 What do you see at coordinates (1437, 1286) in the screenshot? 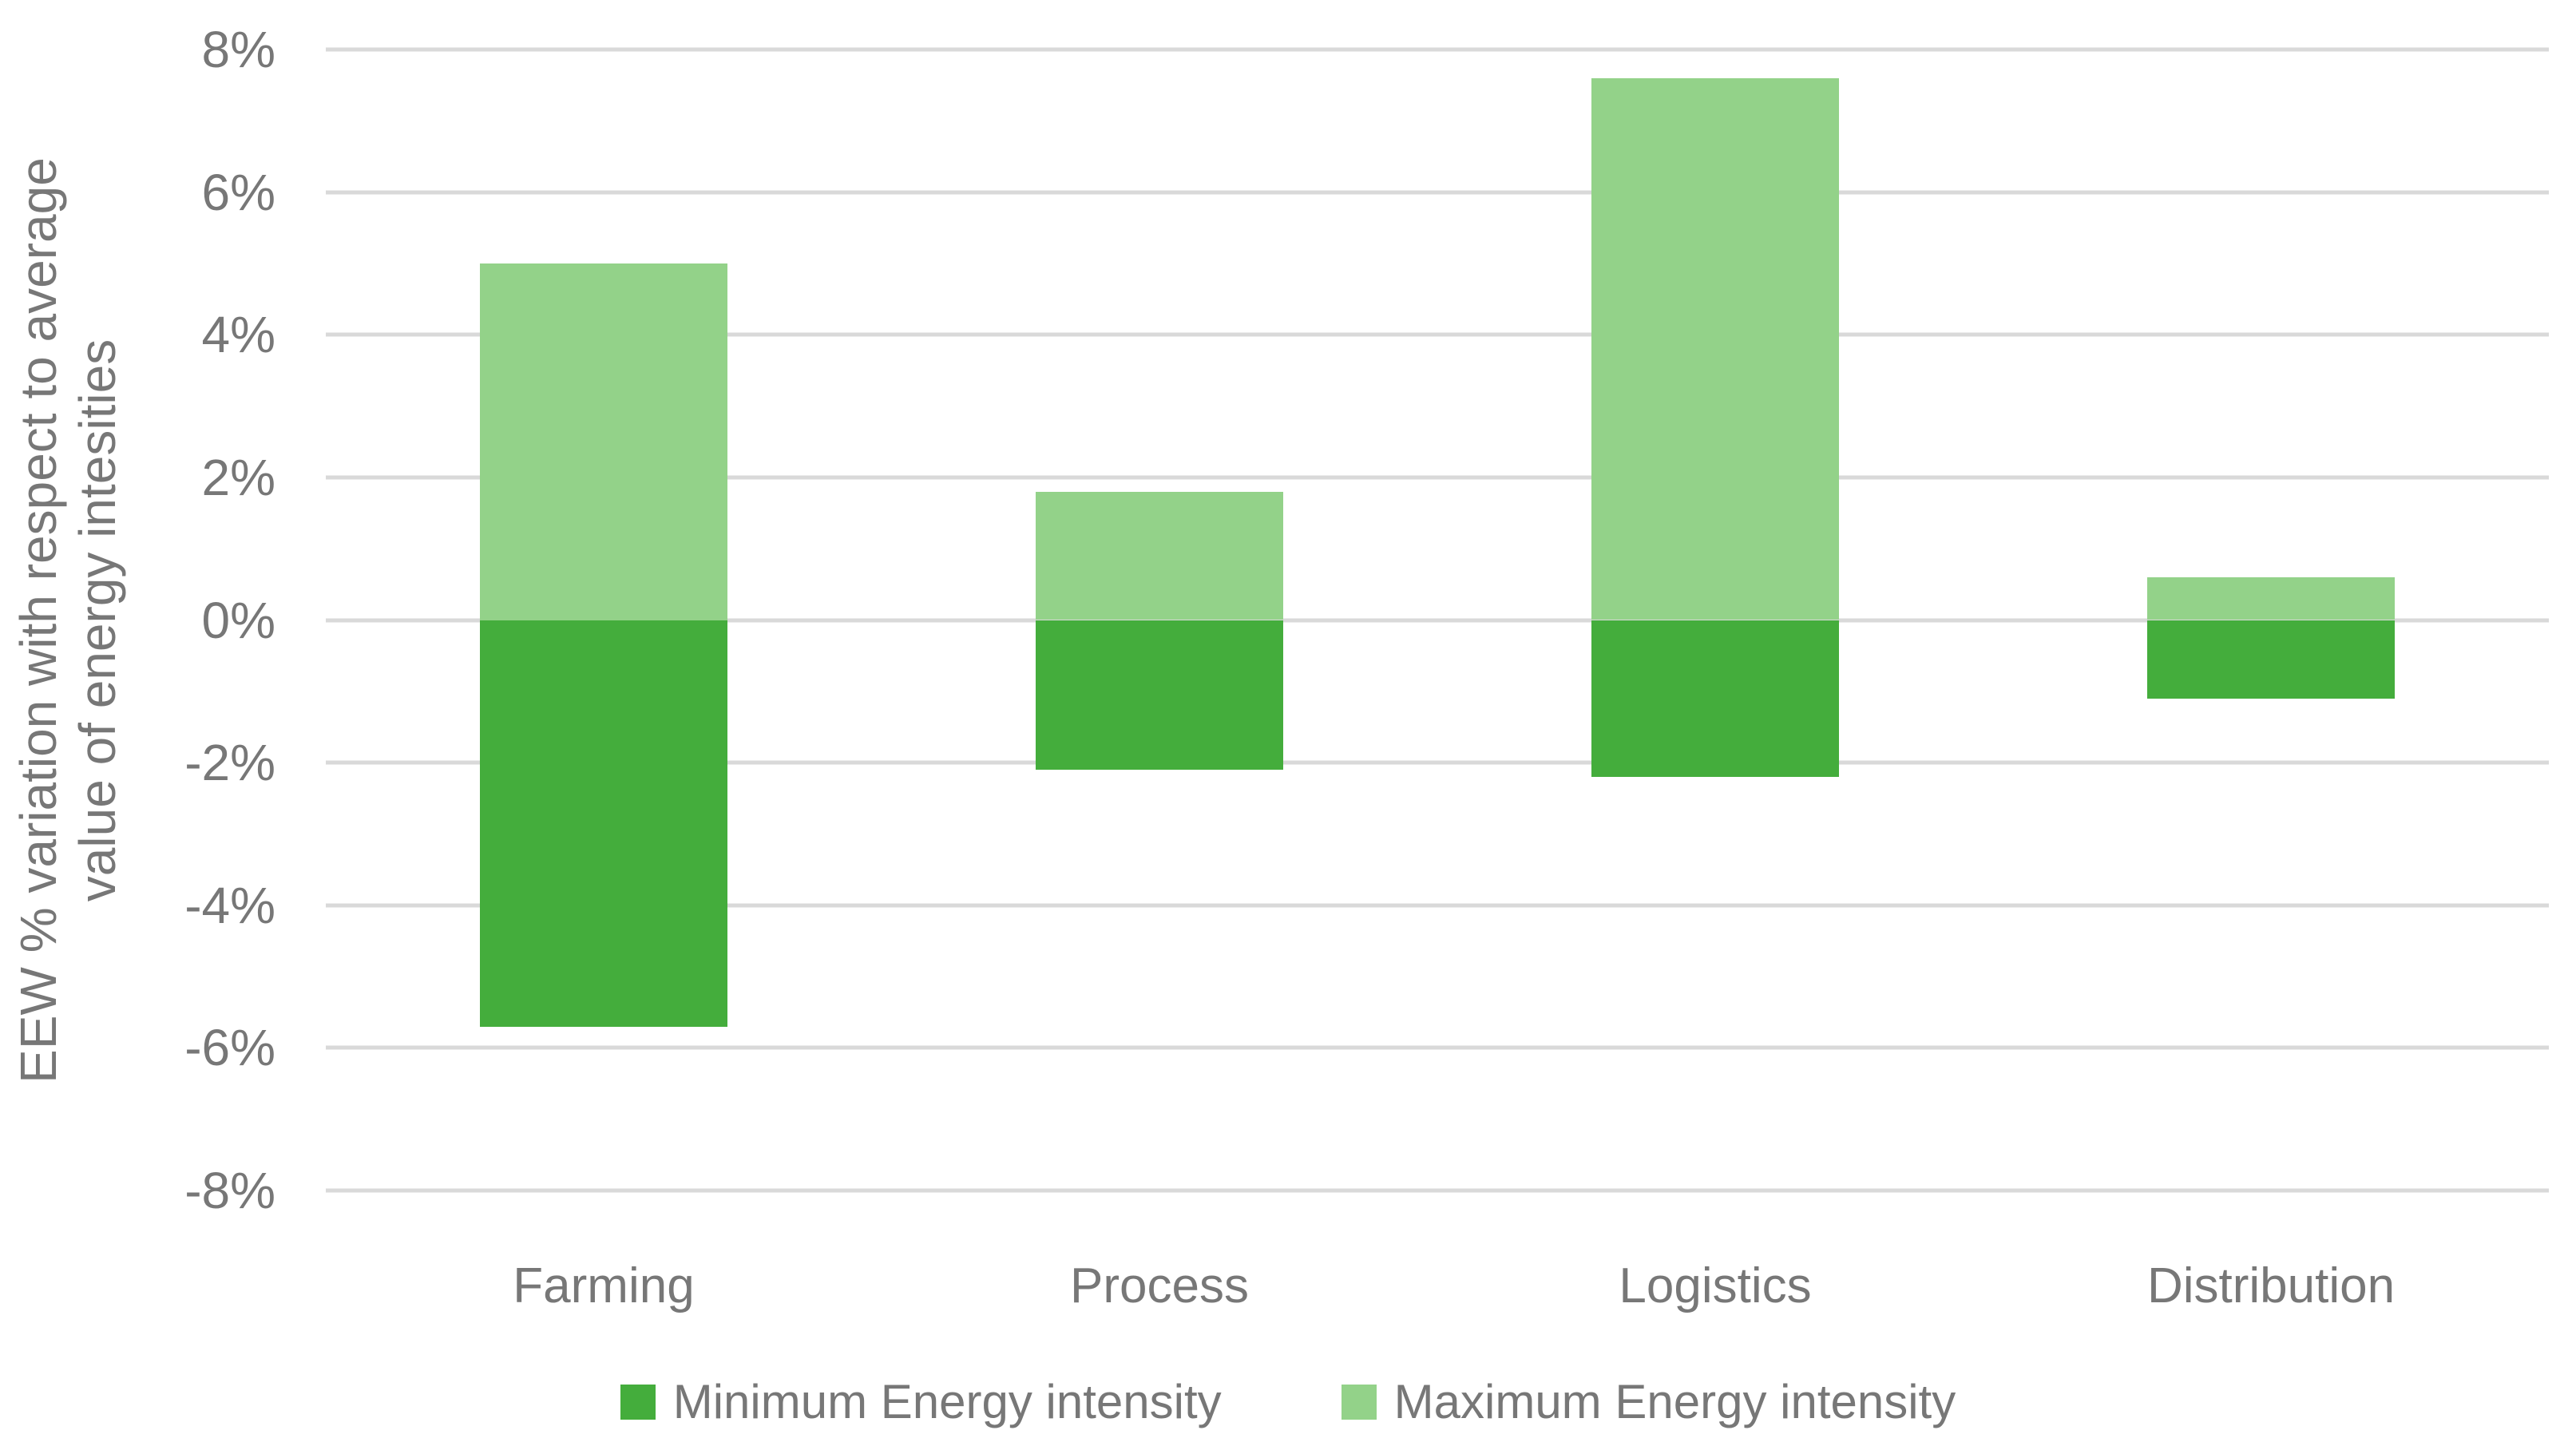
I see `x-axis-category-labels: Farming Process Logistics Distribution` at bounding box center [1437, 1286].